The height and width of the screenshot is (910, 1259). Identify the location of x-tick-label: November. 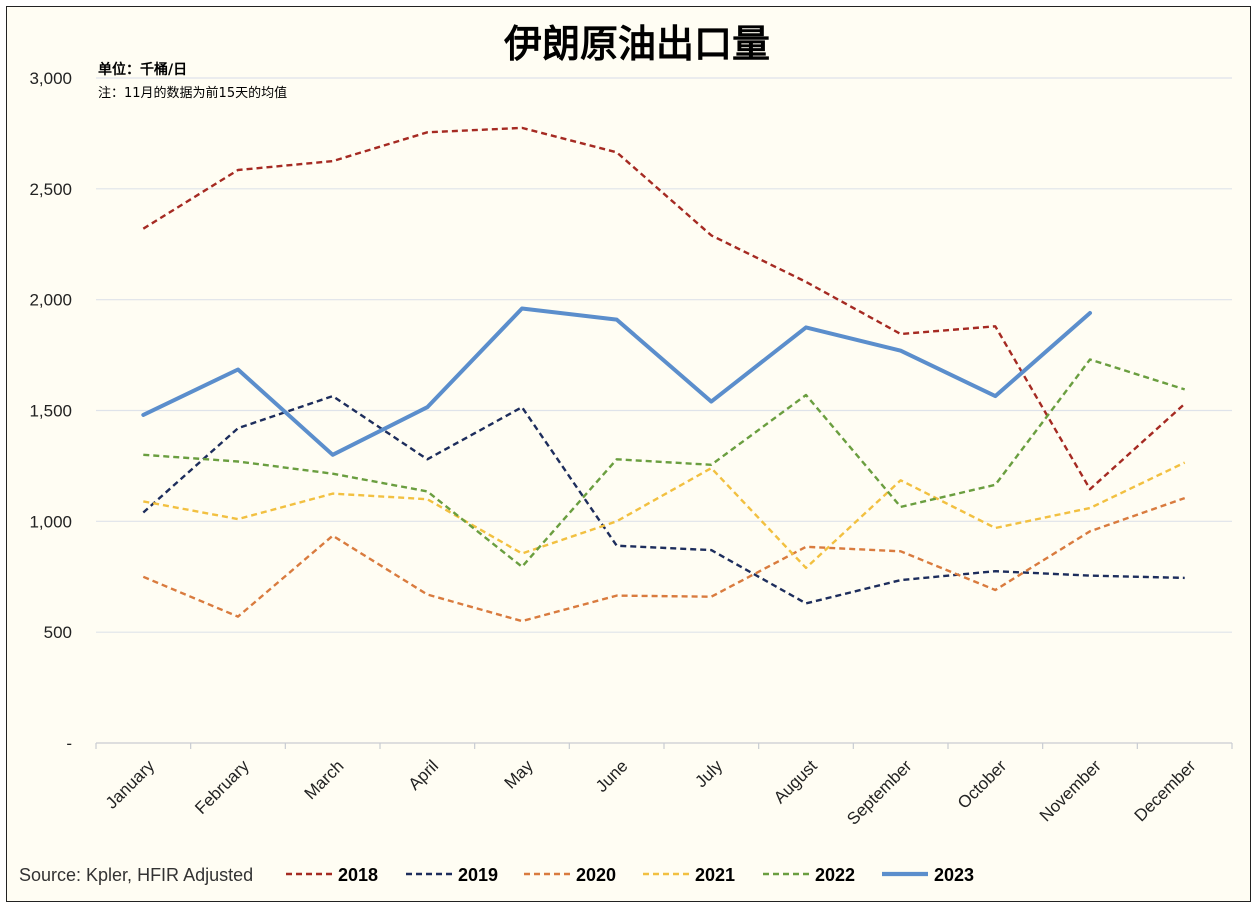
(1070, 790).